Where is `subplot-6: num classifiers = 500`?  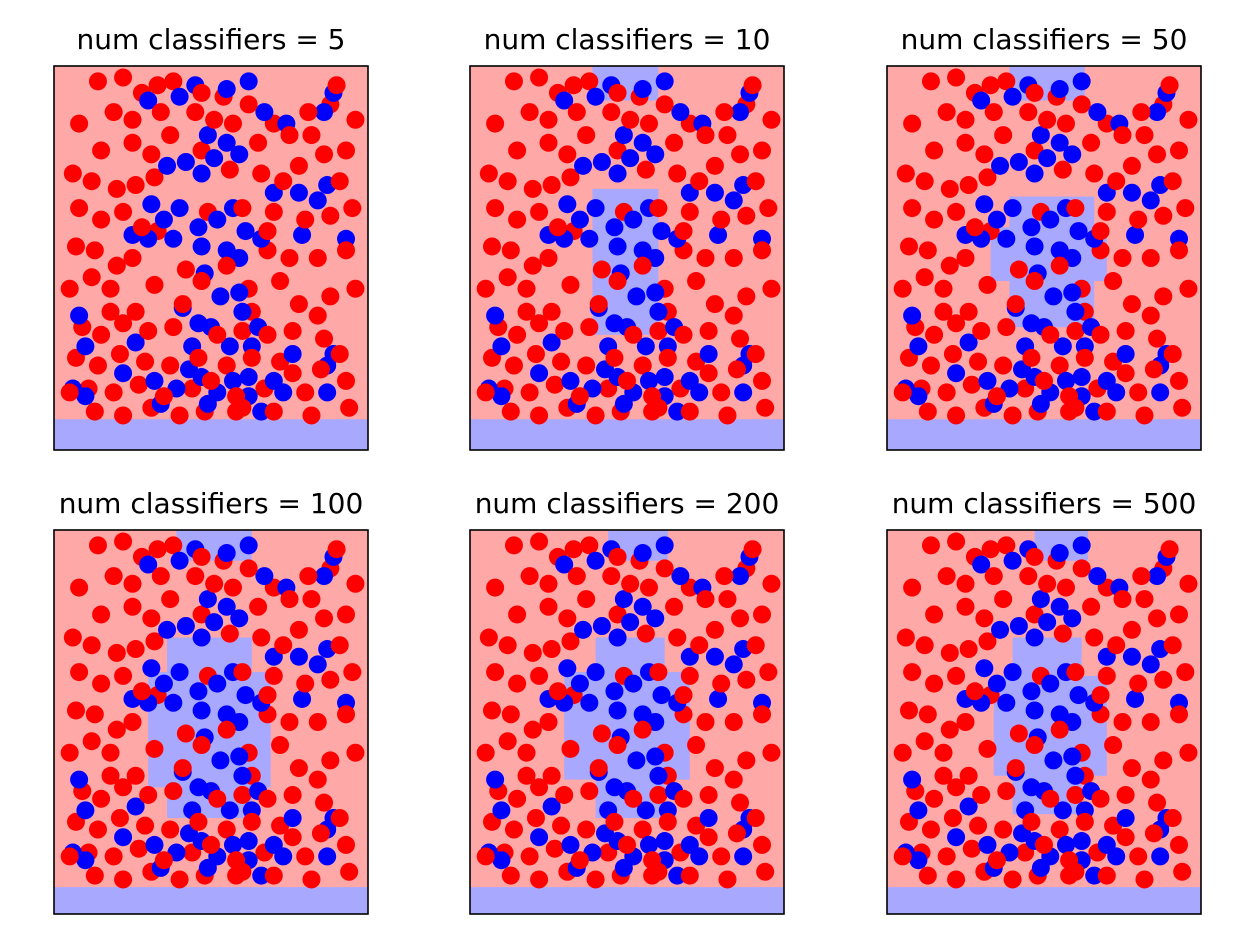 subplot-6: num classifiers = 500 is located at coordinates (1044, 701).